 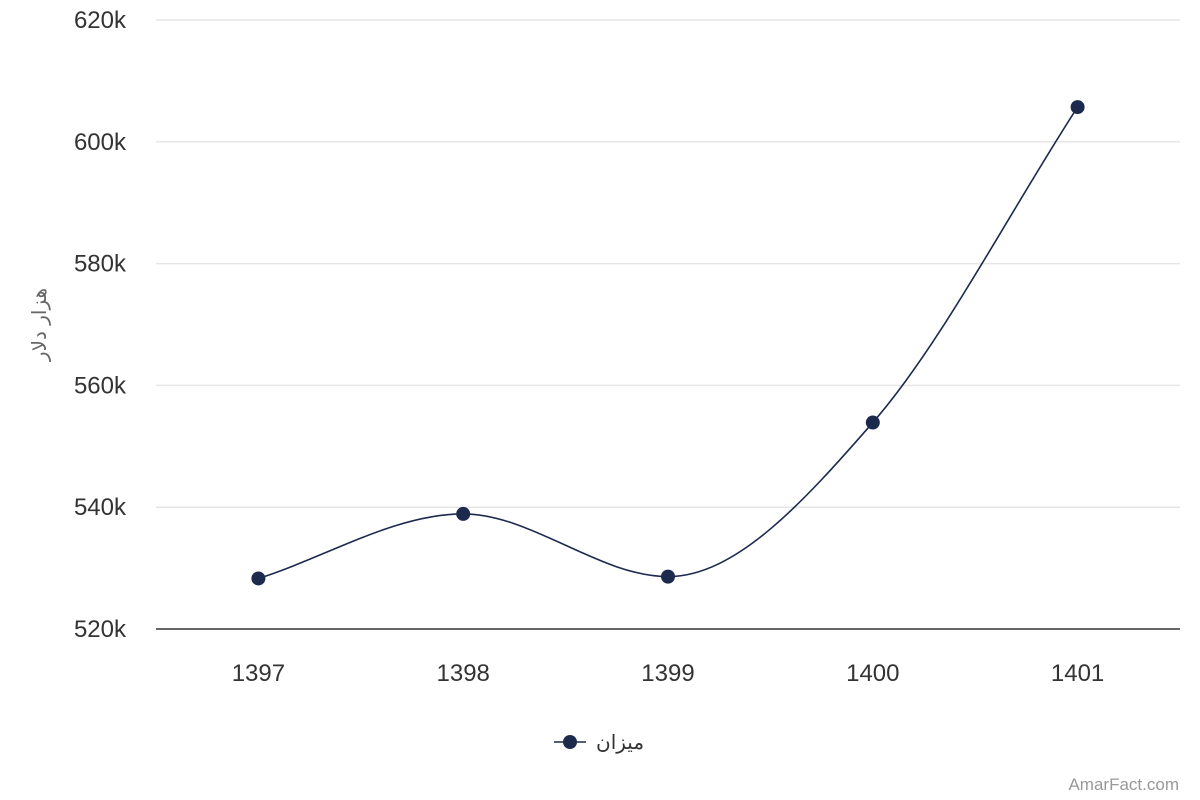 I want to click on x-axis-ticks: 1397 1398 1399 1400 1401, so click(x=668, y=673).